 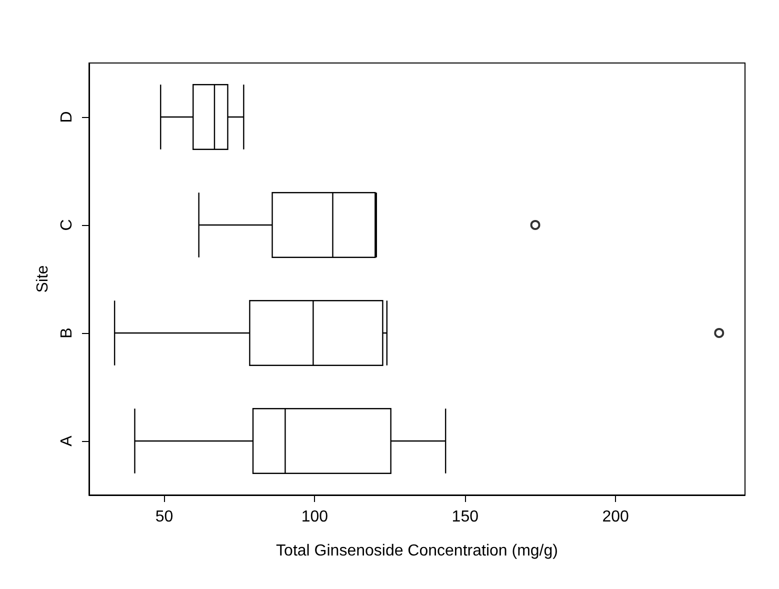 What do you see at coordinates (67, 225) in the screenshot?
I see `y-tick-label: C` at bounding box center [67, 225].